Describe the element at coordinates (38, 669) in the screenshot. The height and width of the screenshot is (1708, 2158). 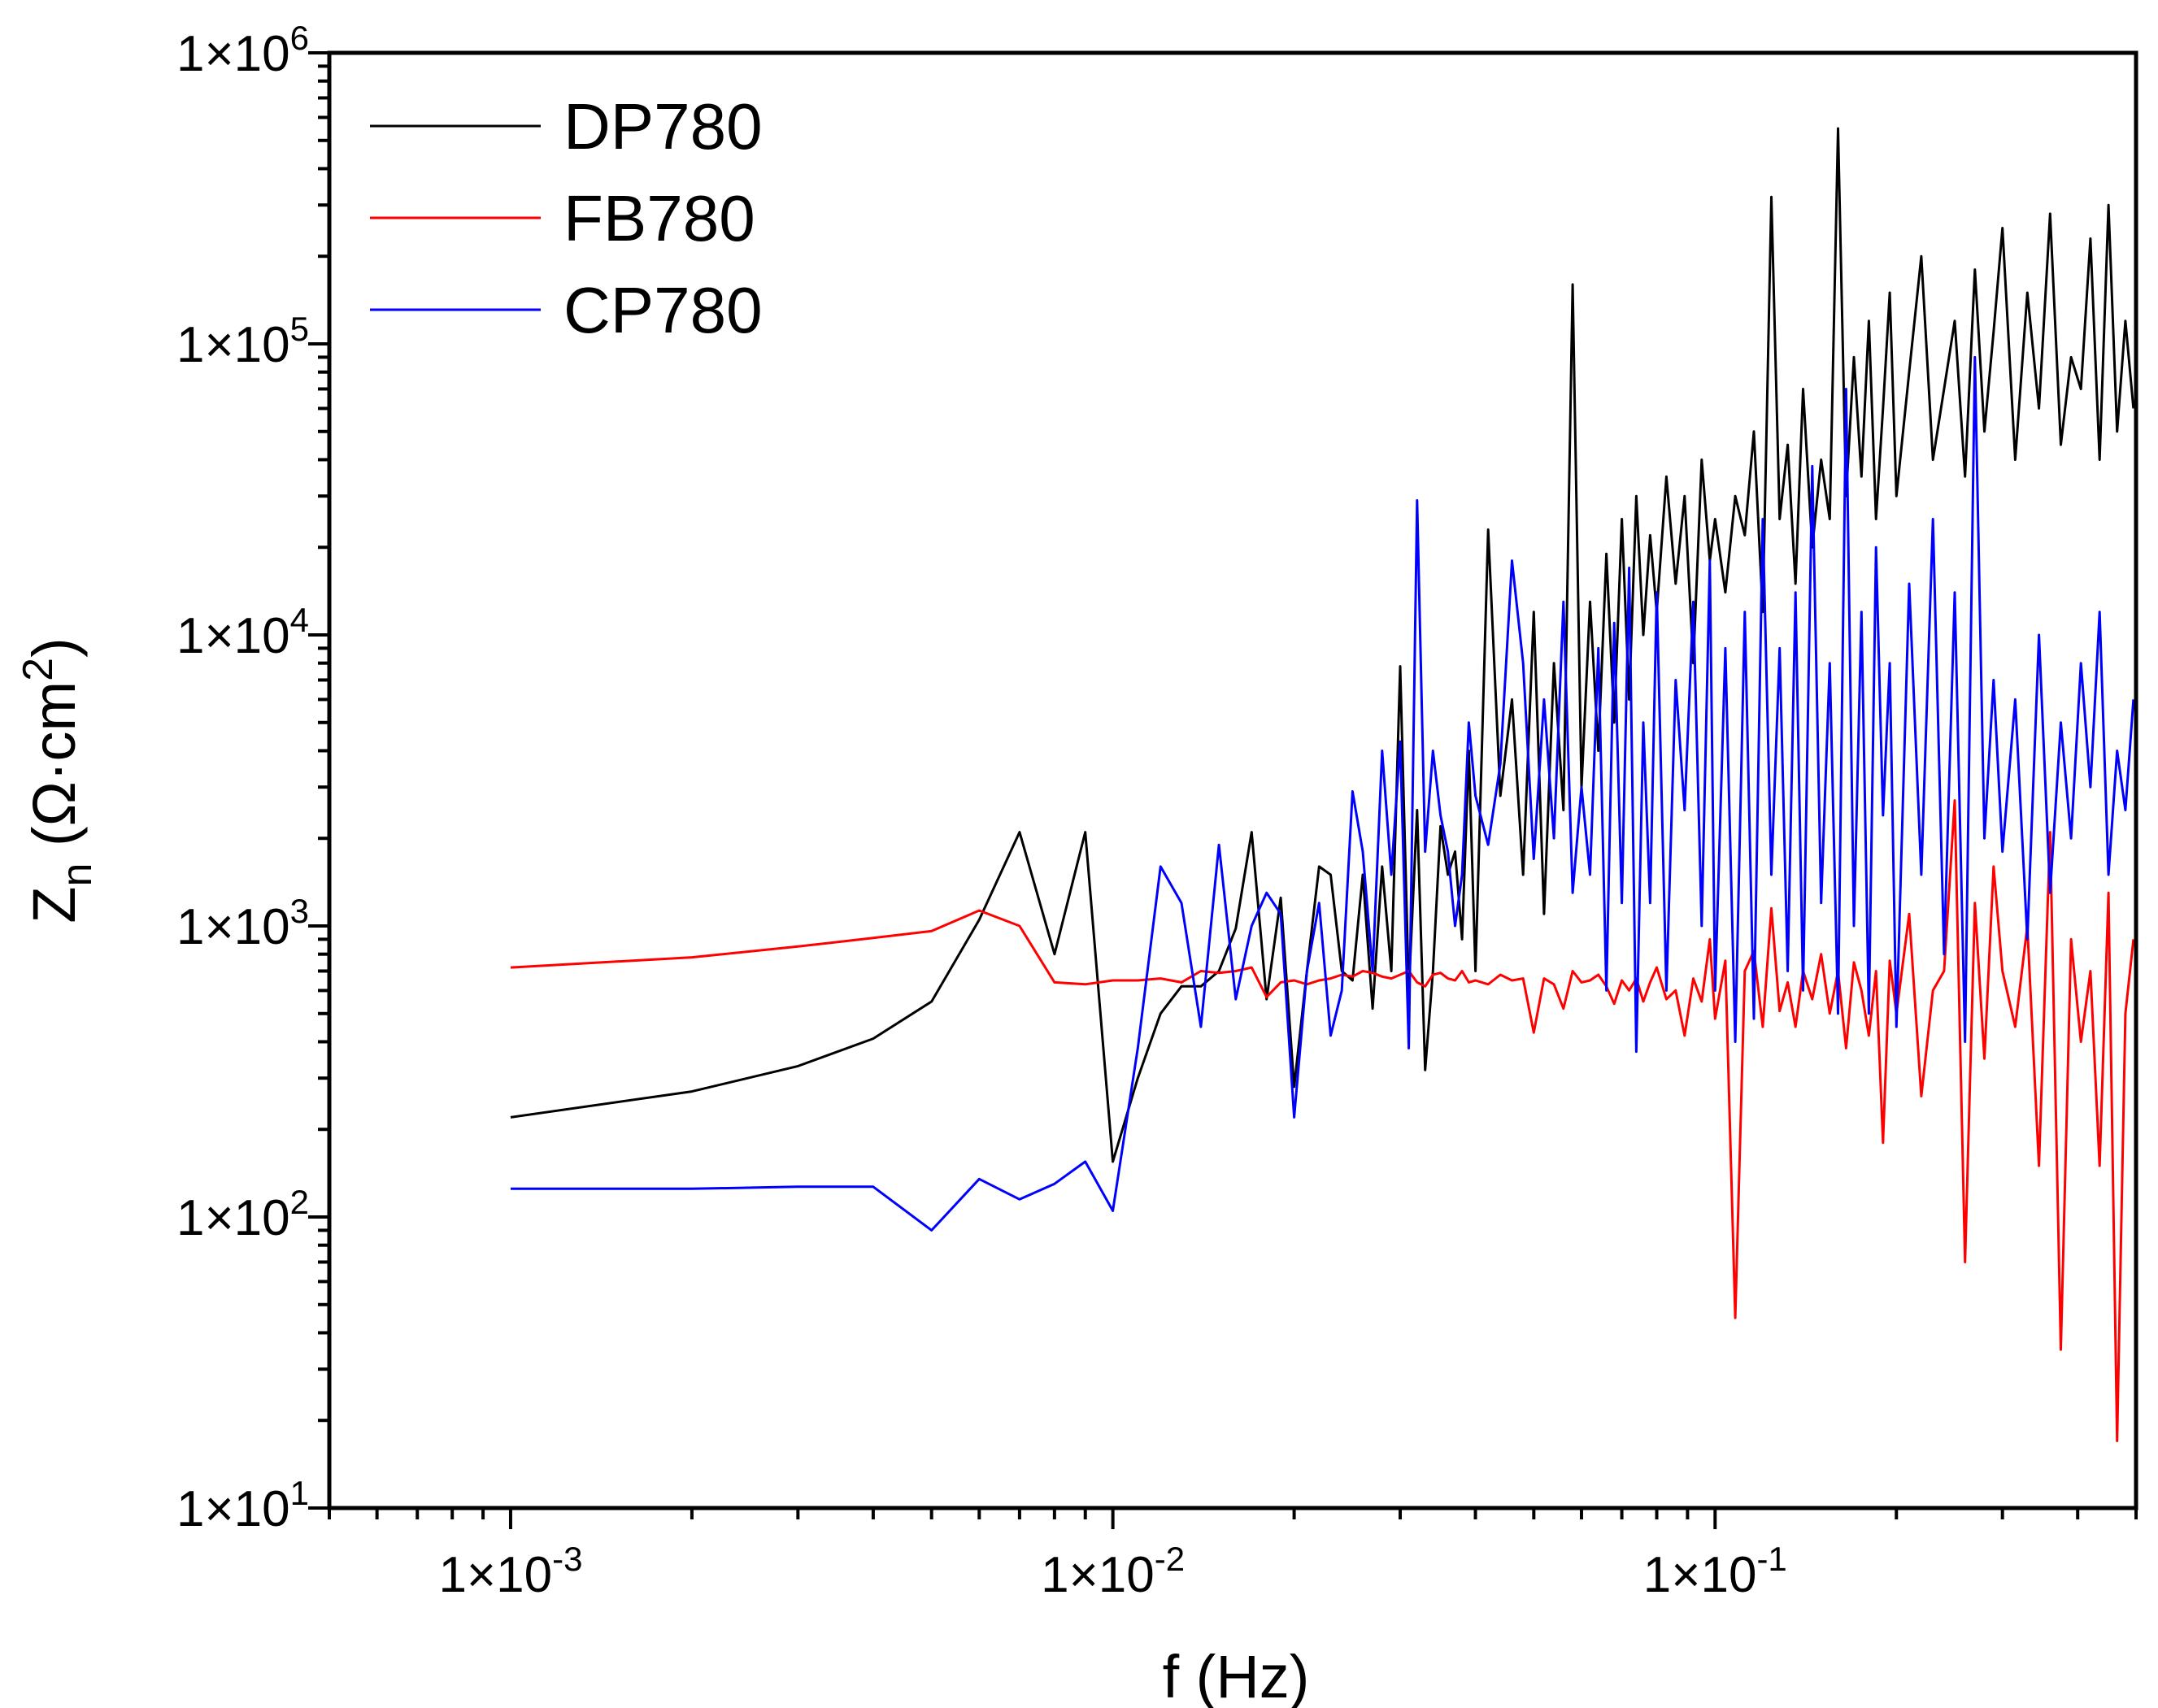
I see `y-axis-title-superscript: 2` at that location.